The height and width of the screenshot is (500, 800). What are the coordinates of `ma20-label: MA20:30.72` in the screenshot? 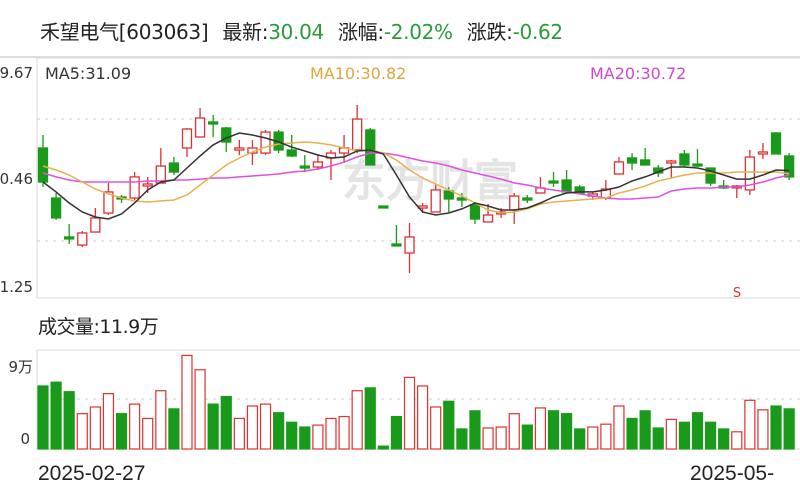 It's located at (638, 73).